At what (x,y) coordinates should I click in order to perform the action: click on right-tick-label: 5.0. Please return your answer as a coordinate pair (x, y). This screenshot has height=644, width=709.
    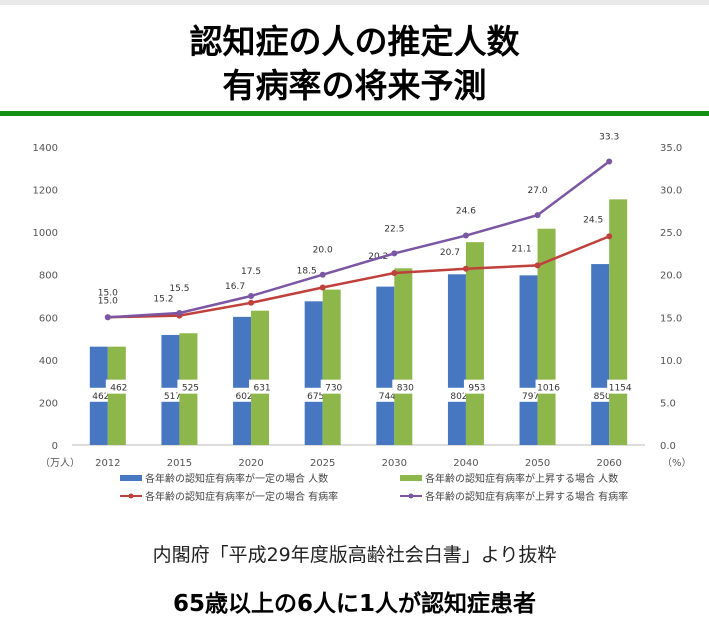
    Looking at the image, I should click on (668, 403).